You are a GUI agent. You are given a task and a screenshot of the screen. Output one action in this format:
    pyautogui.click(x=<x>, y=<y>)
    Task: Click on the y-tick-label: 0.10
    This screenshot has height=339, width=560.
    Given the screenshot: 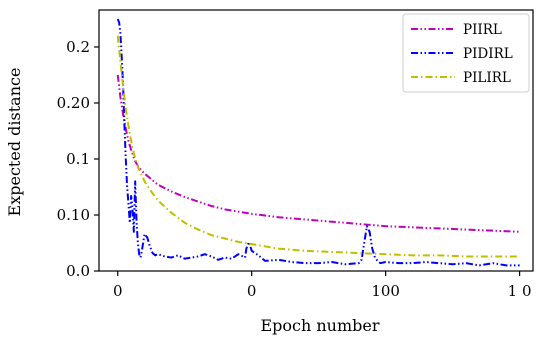 What is the action you would take?
    pyautogui.click(x=73, y=215)
    